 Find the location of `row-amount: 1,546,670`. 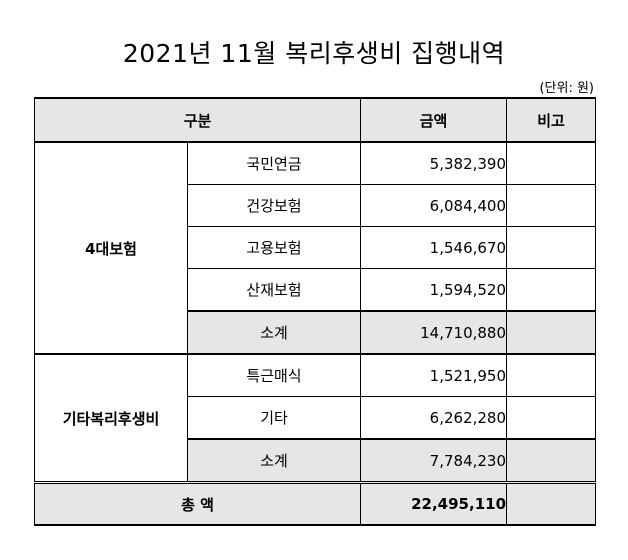

row-amount: 1,546,670 is located at coordinates (434, 247).